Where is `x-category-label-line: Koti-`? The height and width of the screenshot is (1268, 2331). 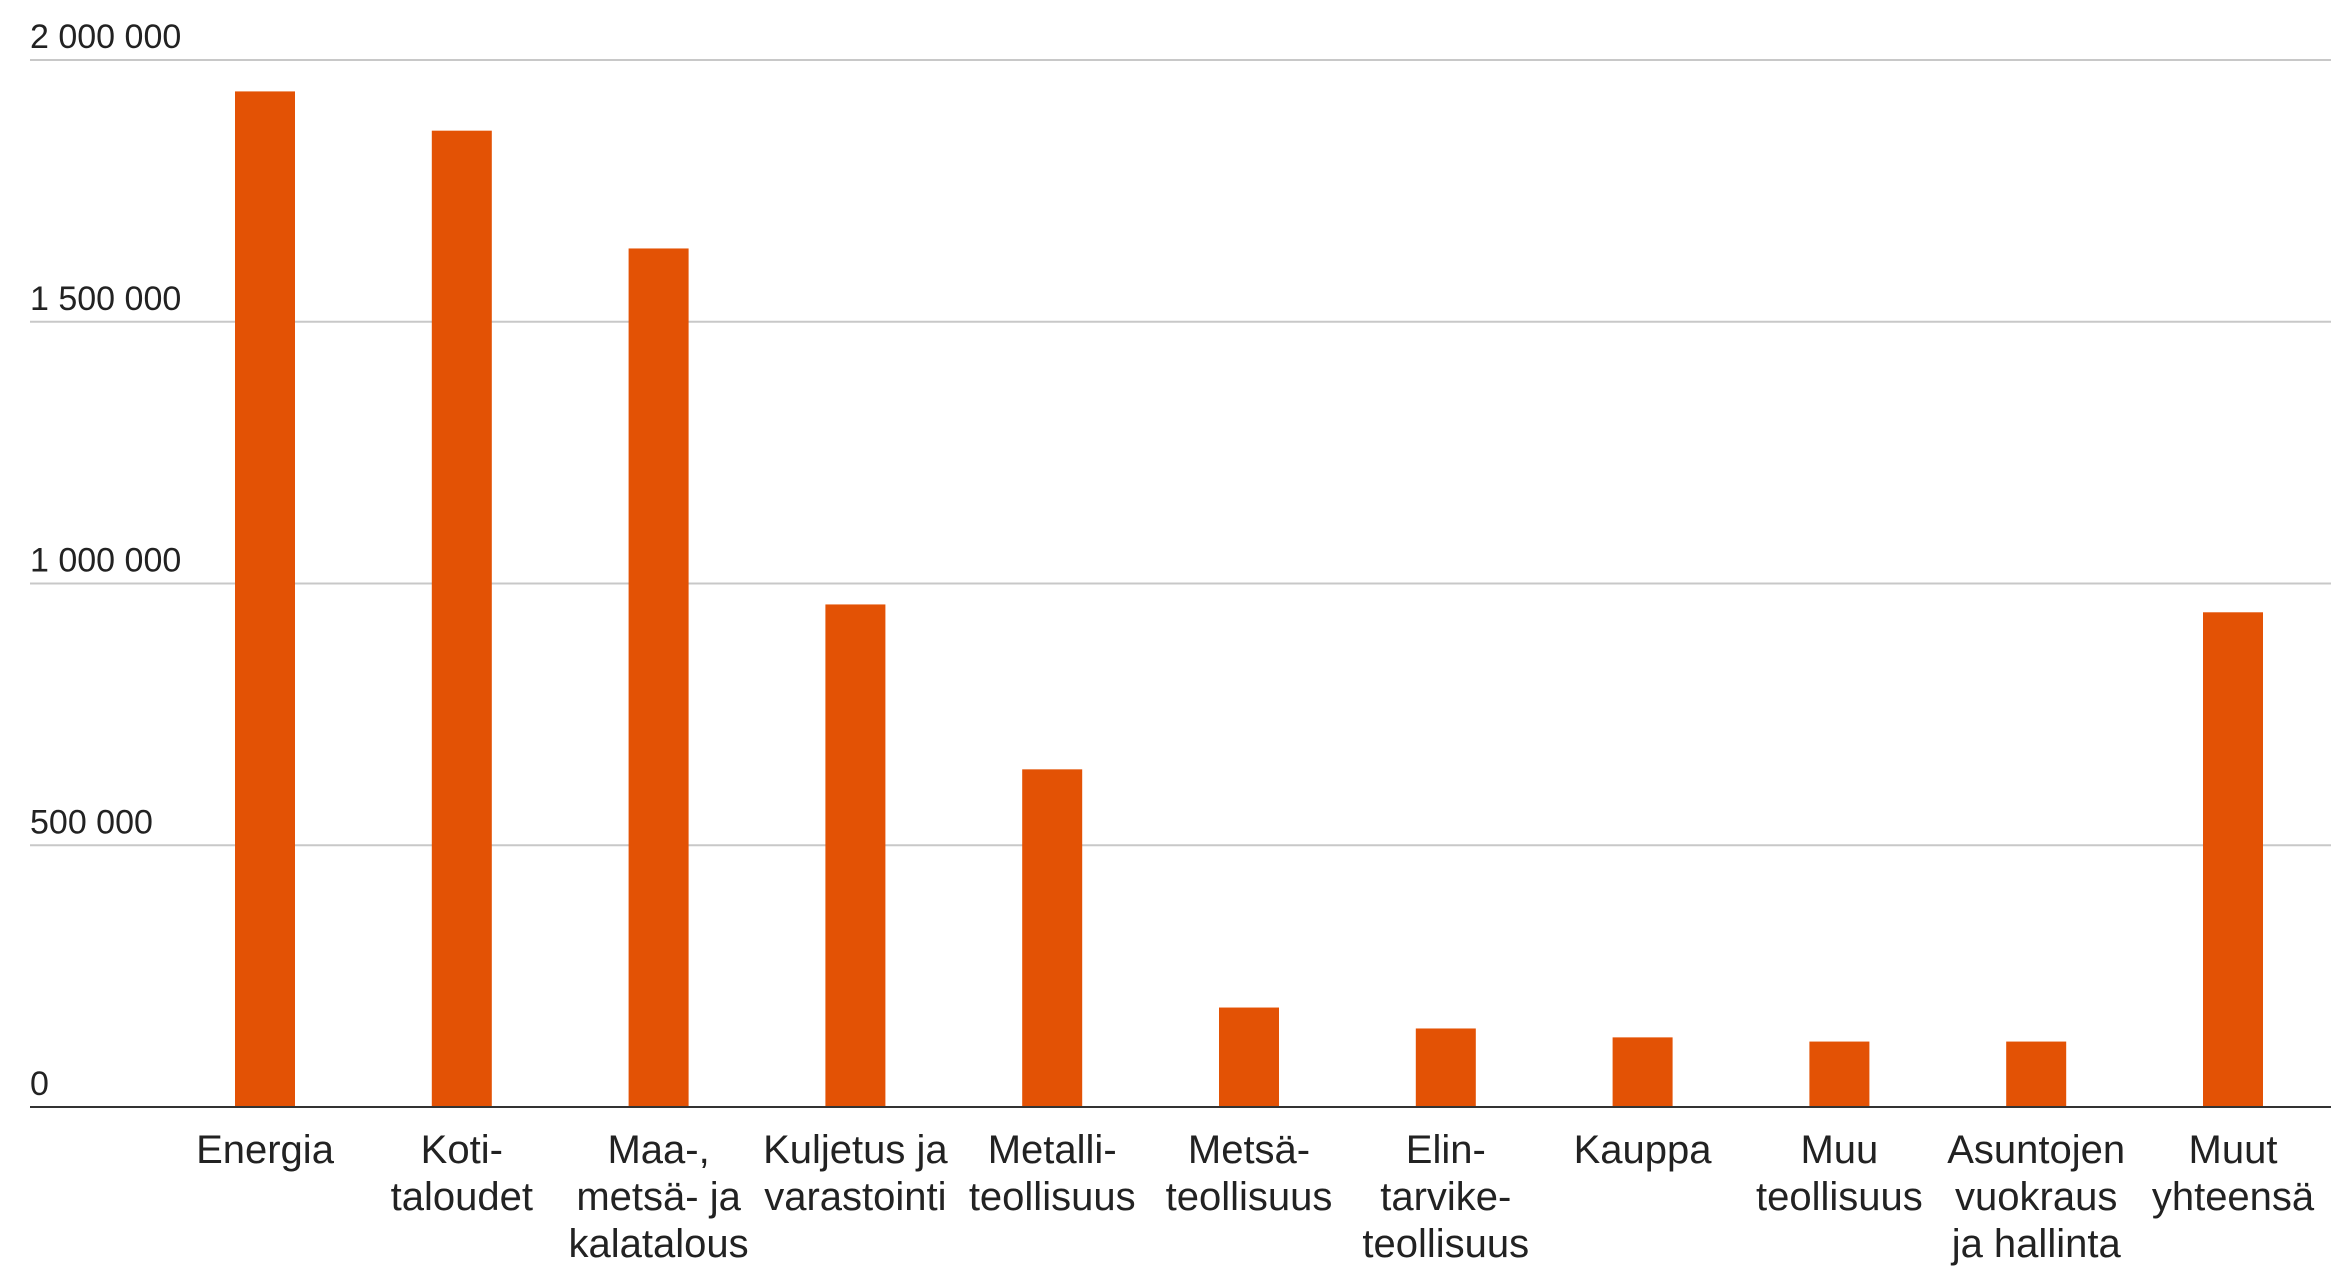
x-category-label-line: Koti- is located at coordinates (462, 1150).